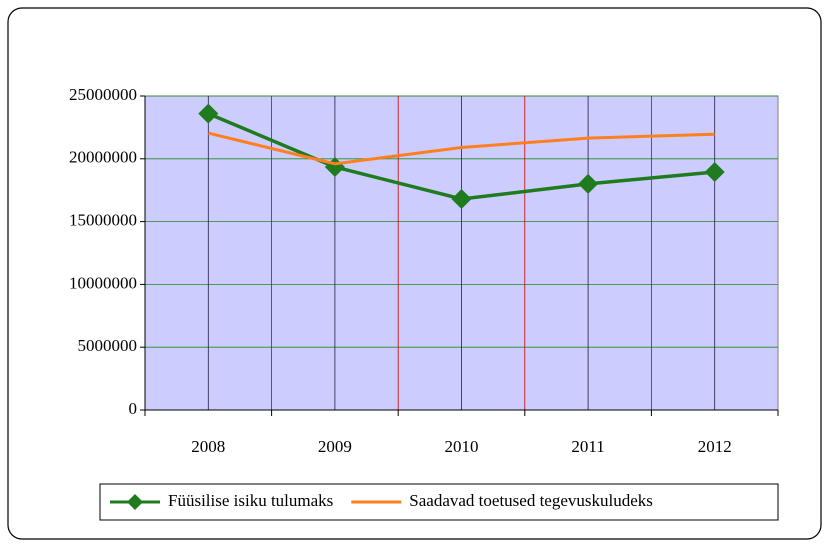  Describe the element at coordinates (531, 500) in the screenshot. I see `legend-label: Saadavad toetused tegevuskuludeks` at that location.